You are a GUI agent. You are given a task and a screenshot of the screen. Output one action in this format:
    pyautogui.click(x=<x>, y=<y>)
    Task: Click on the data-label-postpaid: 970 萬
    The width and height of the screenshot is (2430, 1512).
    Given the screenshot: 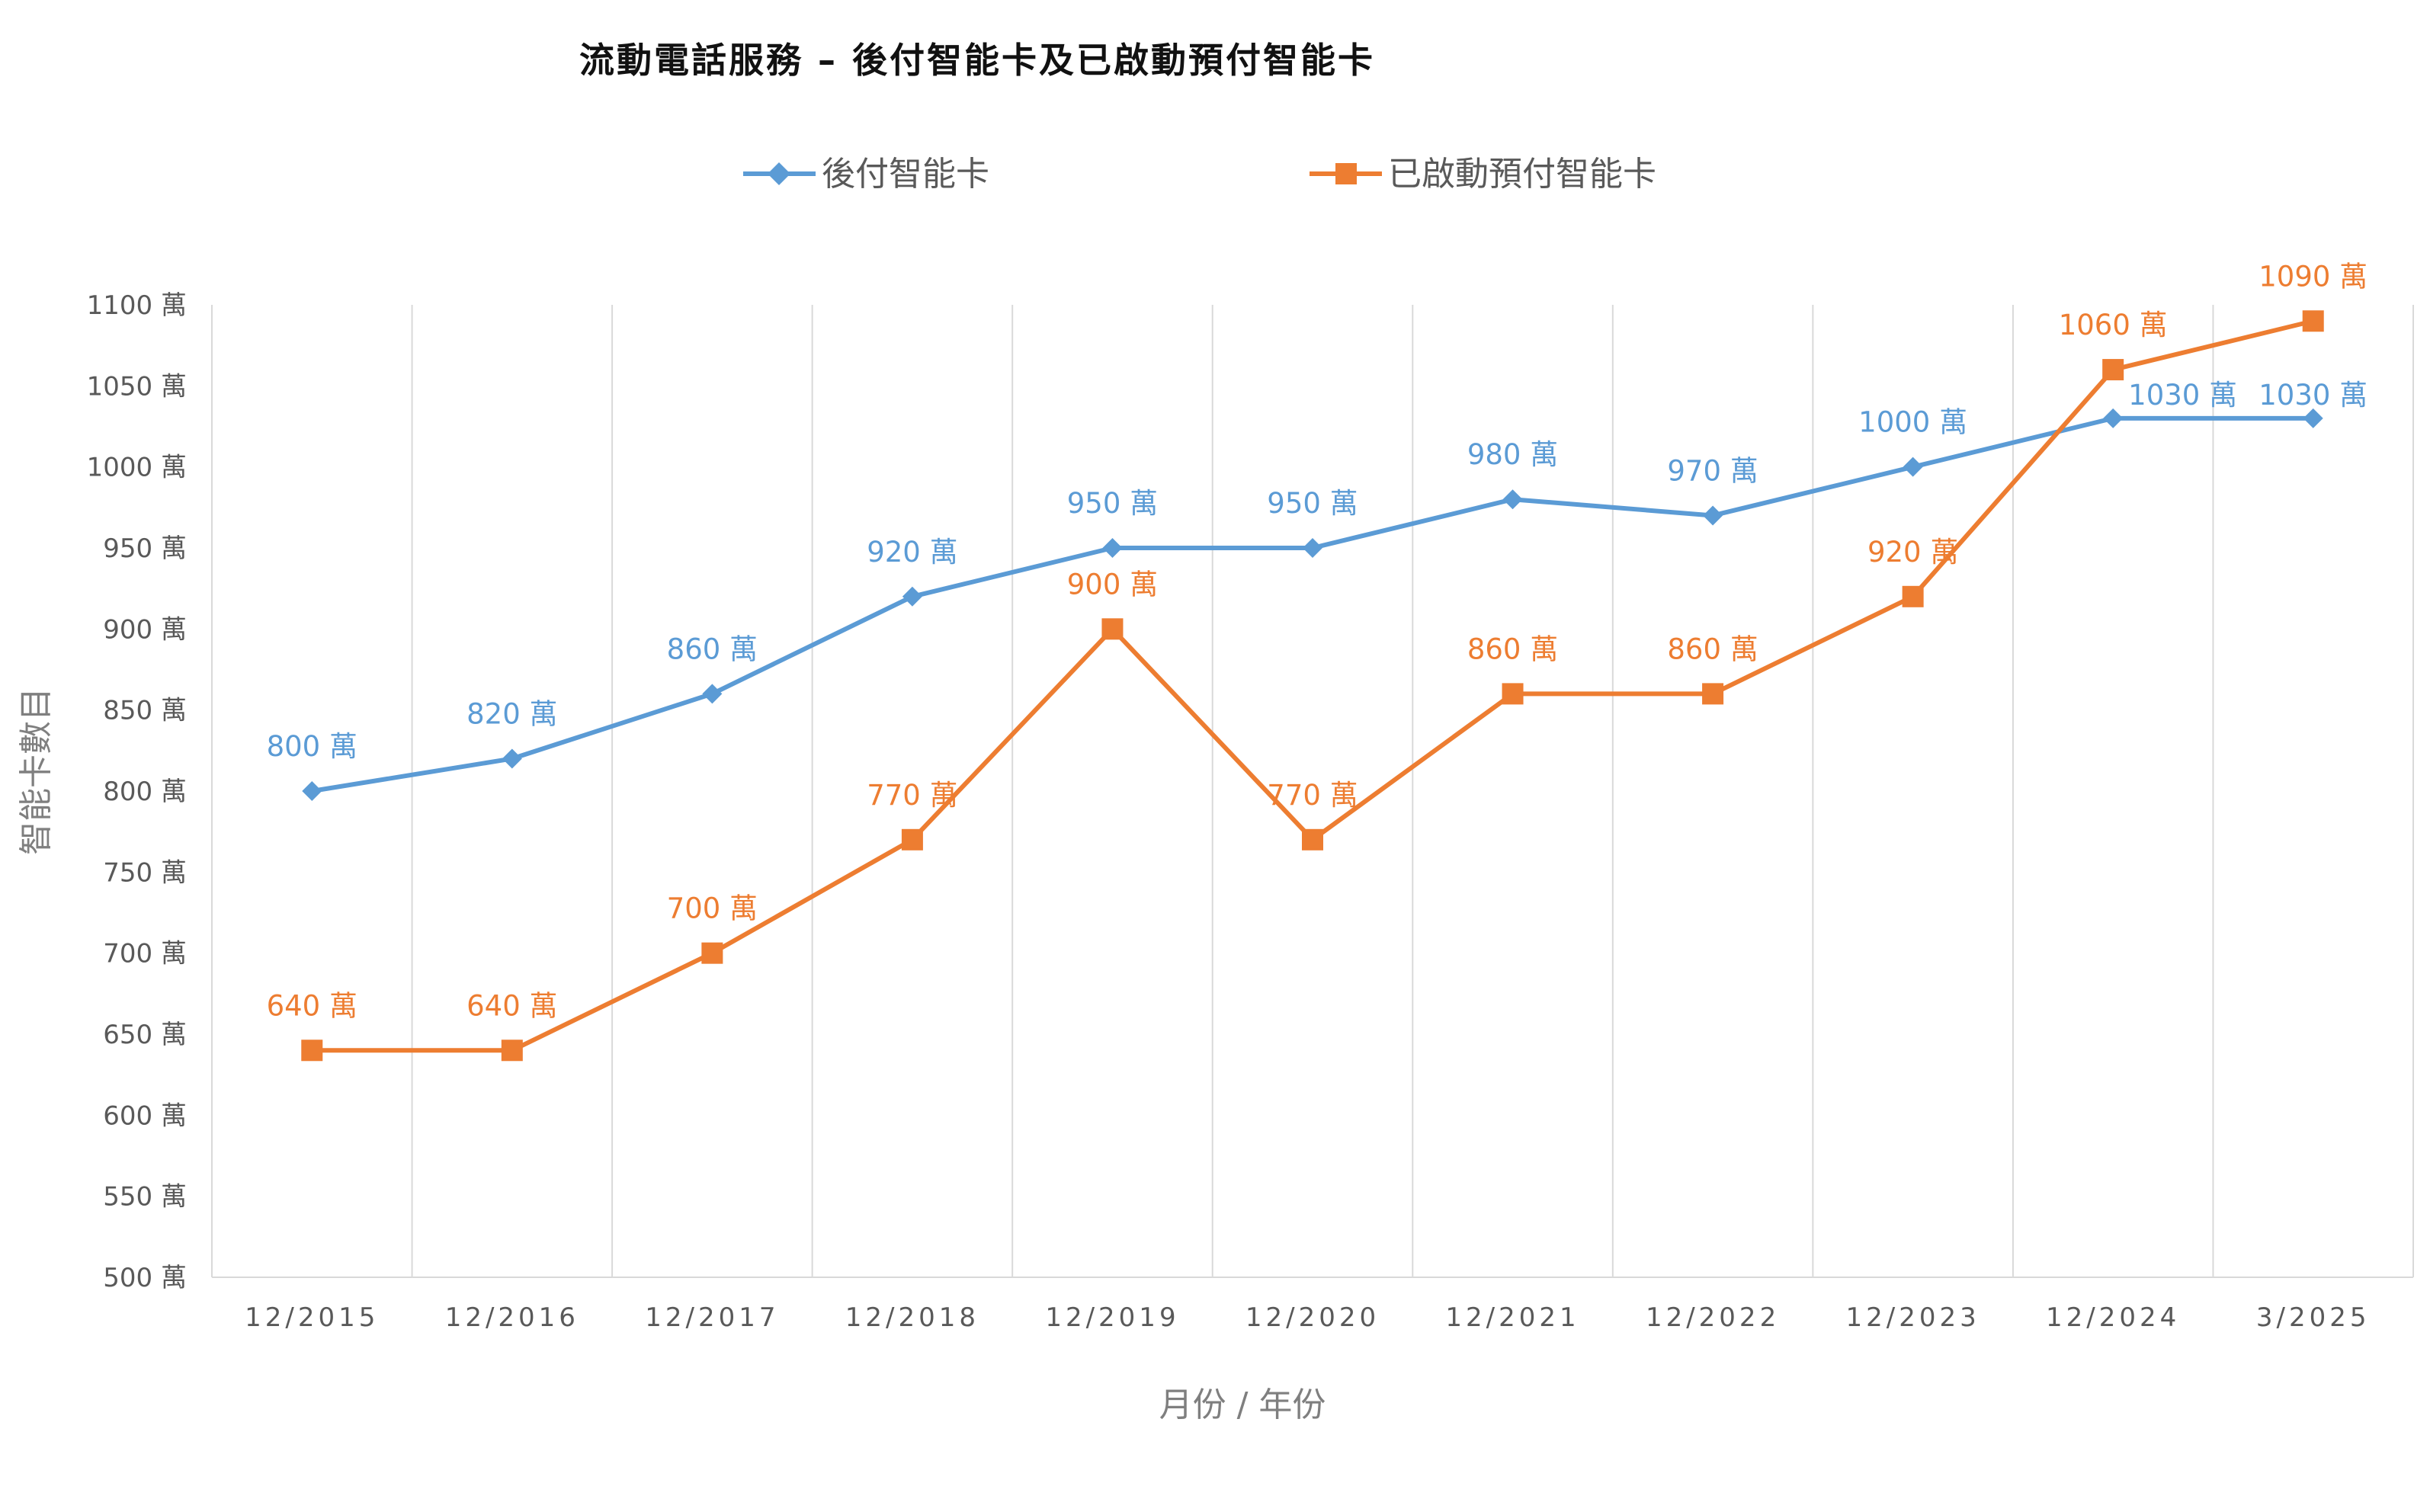 What is the action you would take?
    pyautogui.click(x=1712, y=470)
    